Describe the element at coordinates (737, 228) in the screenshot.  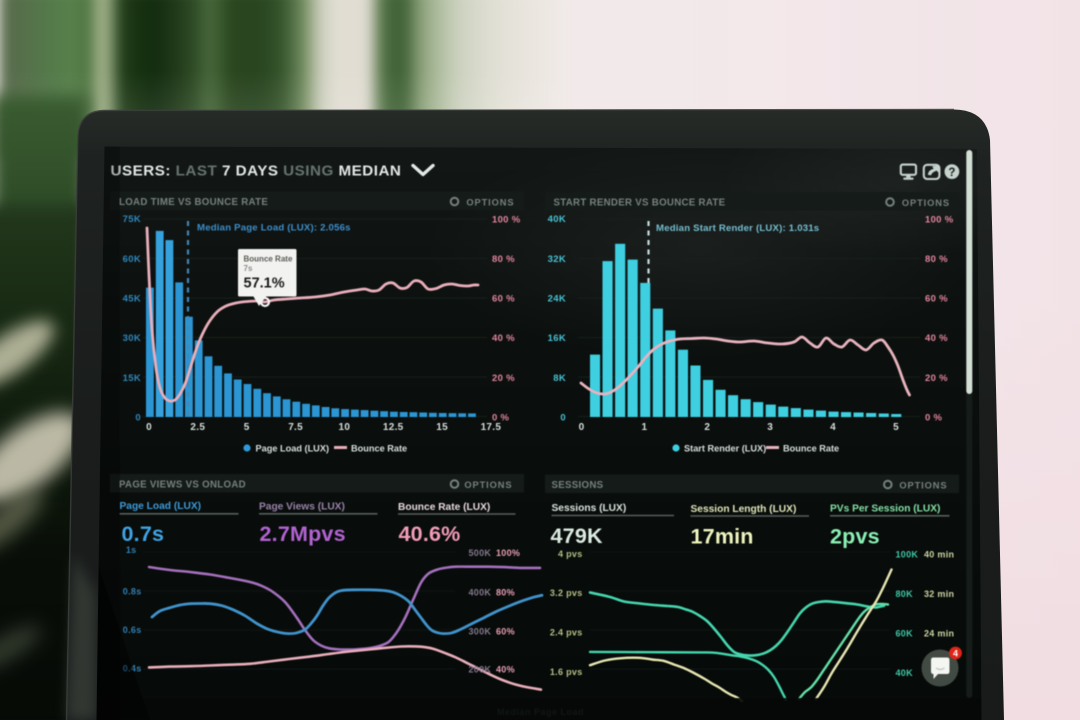
I see `svg-text:Median Start Render (LUX): 1.0: Median Start Render (LUX): 1.031s` at that location.